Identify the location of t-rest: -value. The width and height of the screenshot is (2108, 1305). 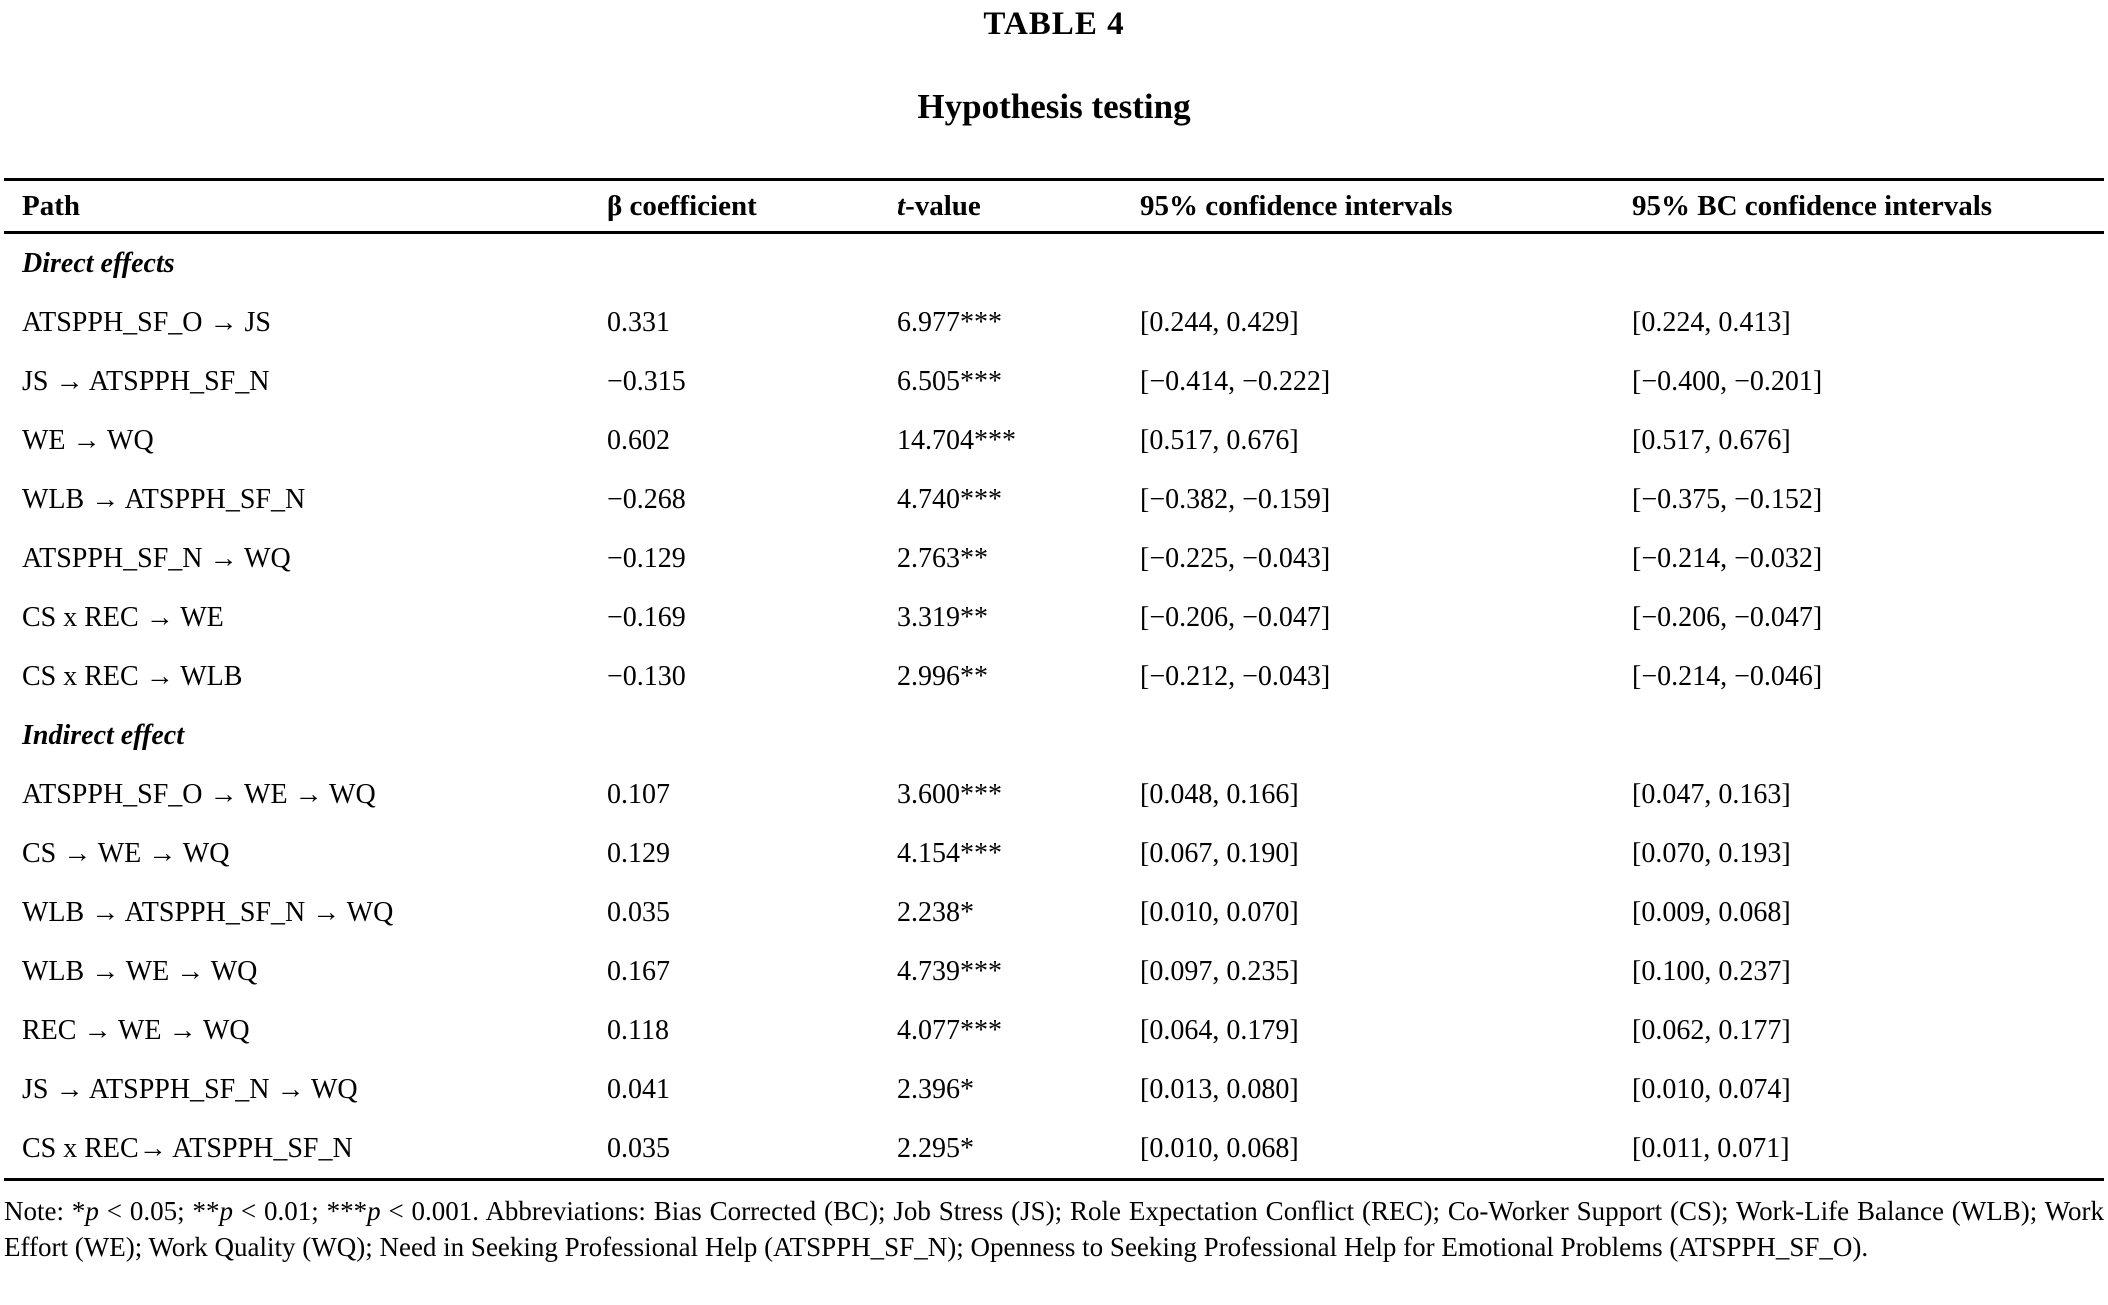
(943, 205).